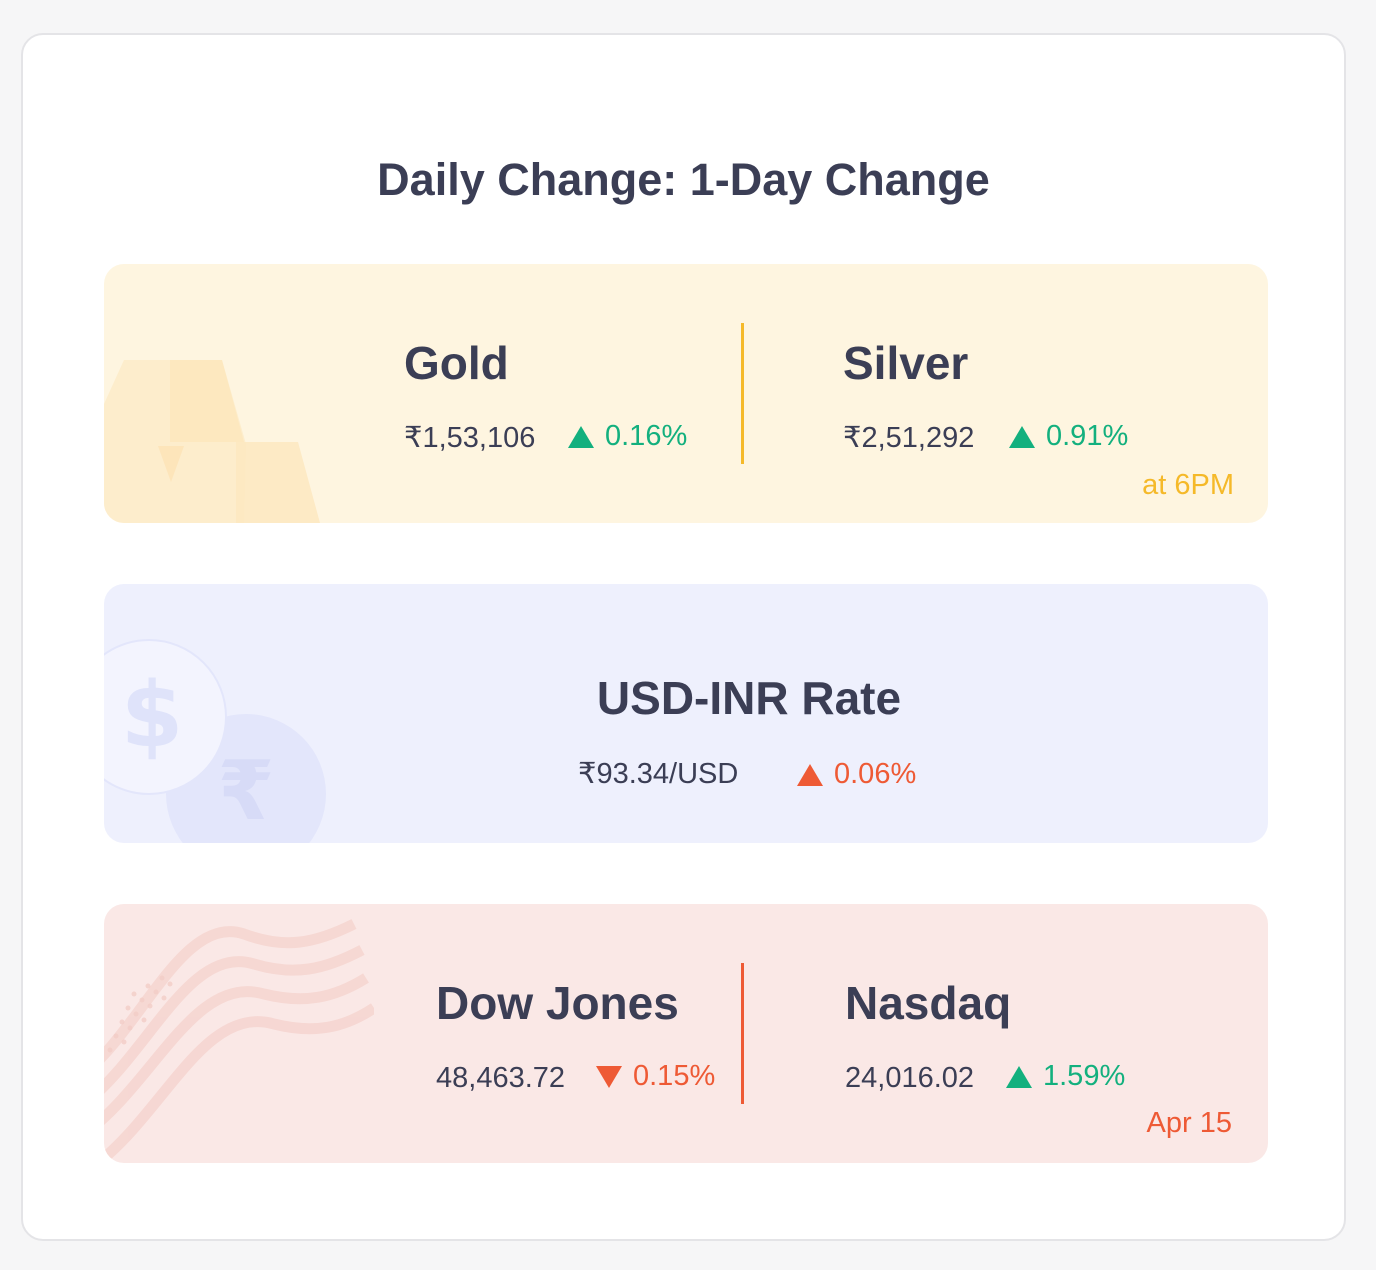 This screenshot has width=1376, height=1270. I want to click on gold-change: 0.16%, so click(627, 436).